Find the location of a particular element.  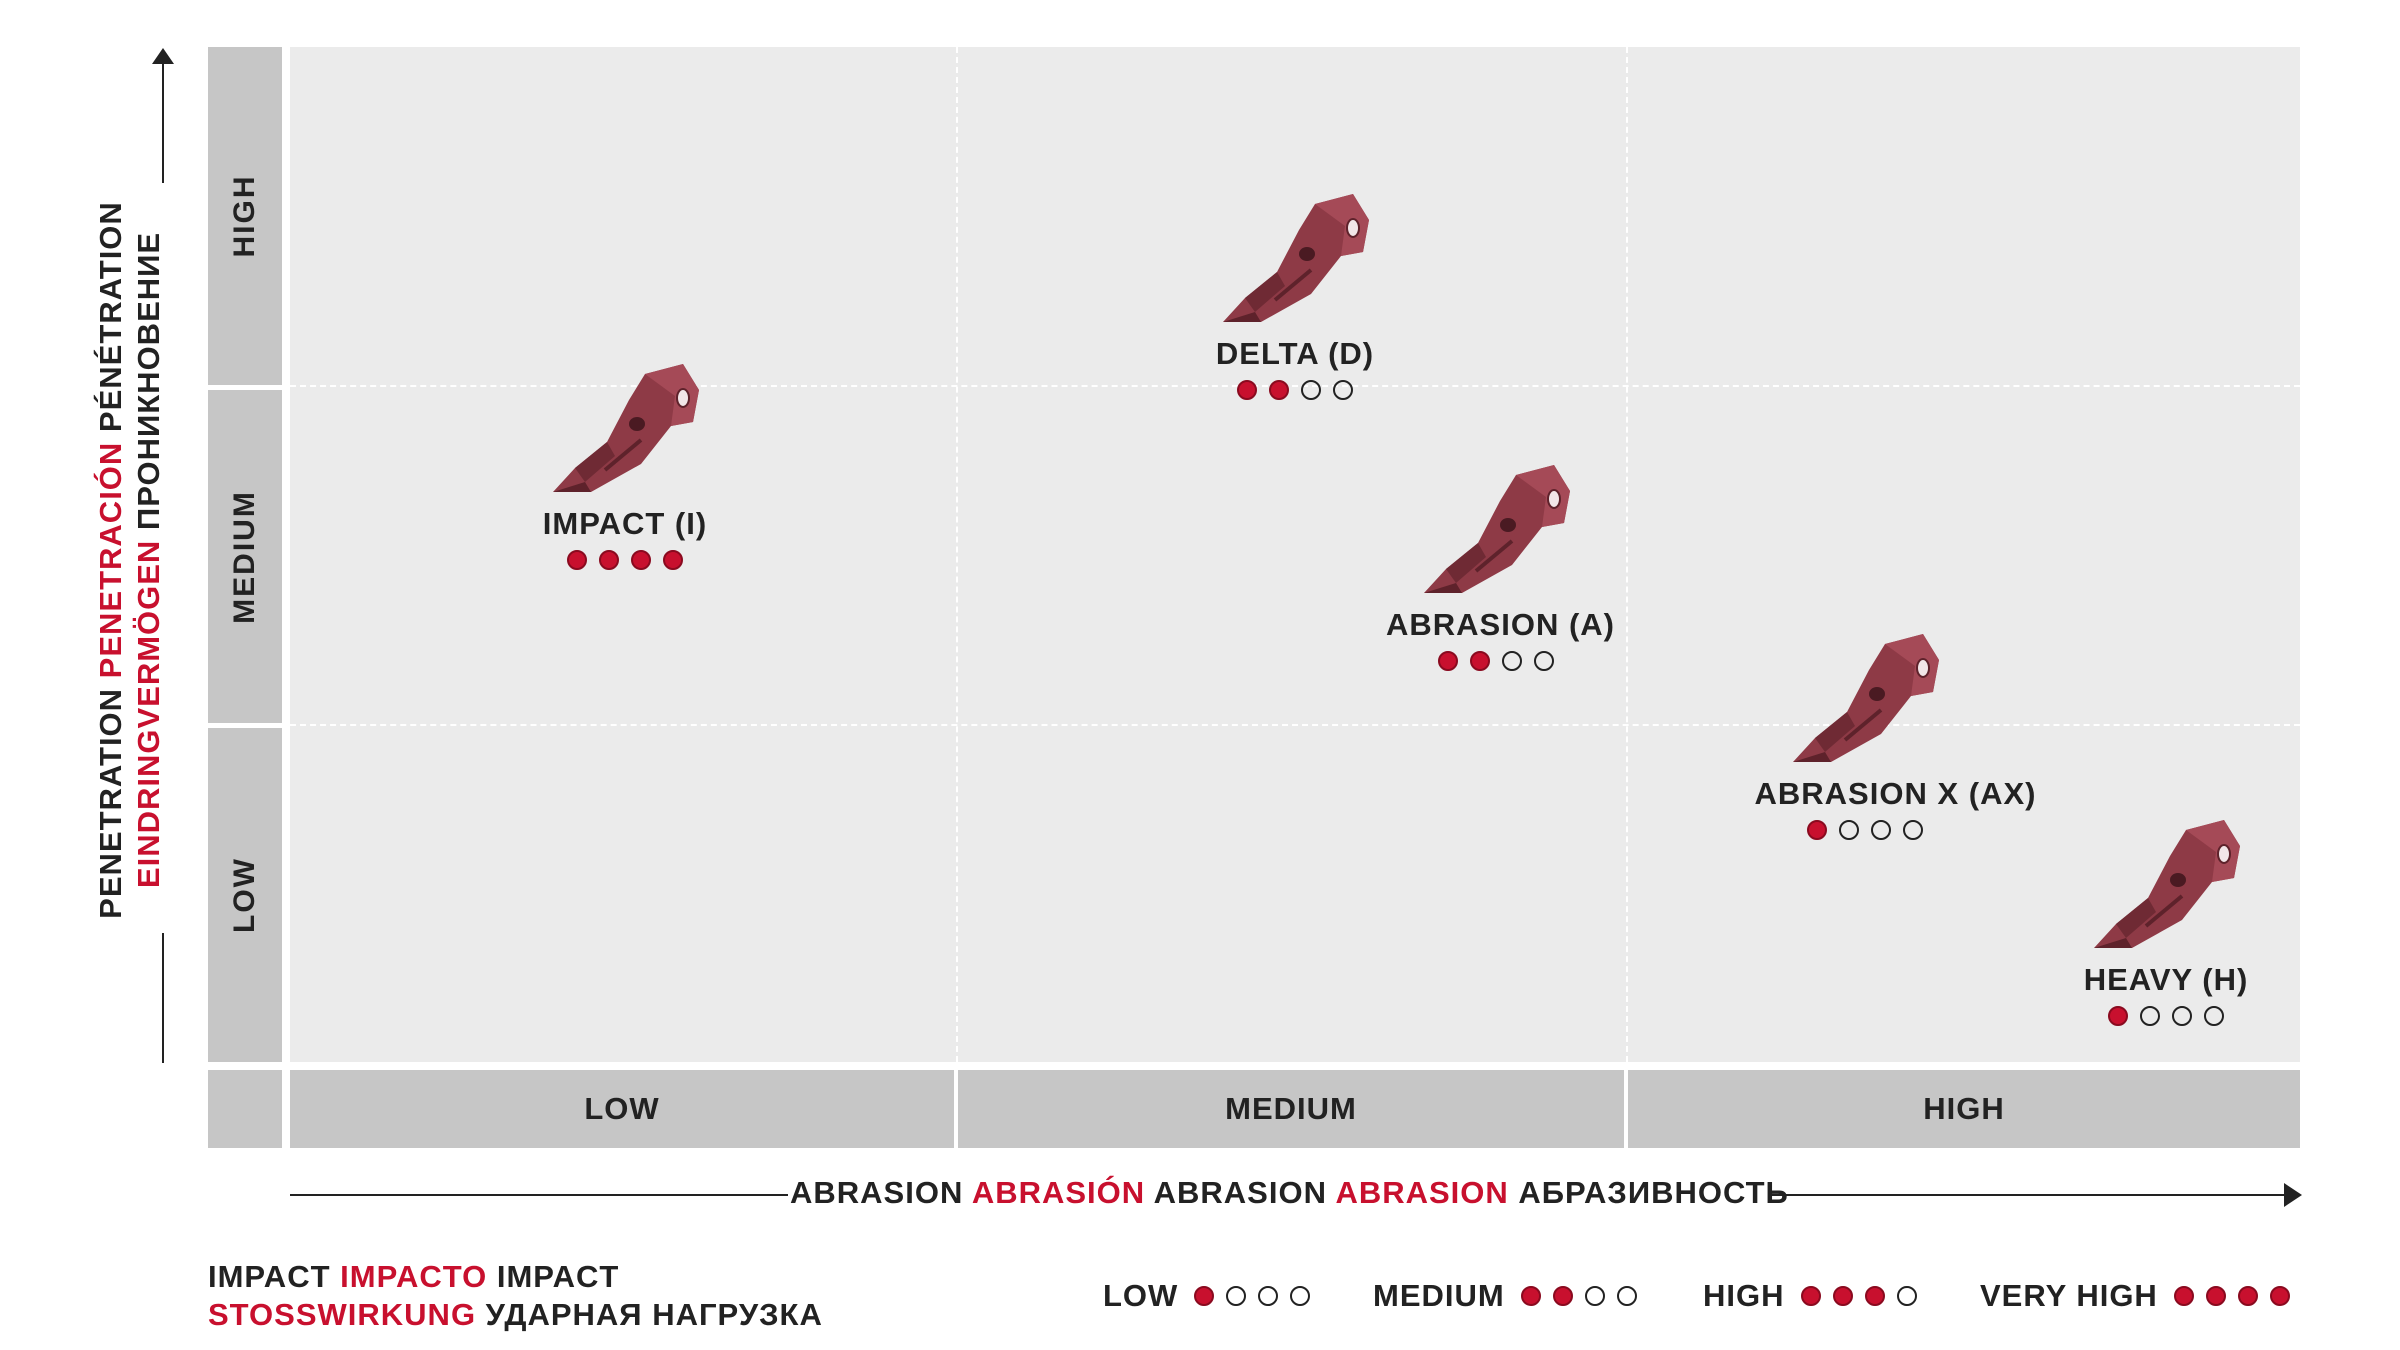

legend-label: HIGH is located at coordinates (1744, 1295).